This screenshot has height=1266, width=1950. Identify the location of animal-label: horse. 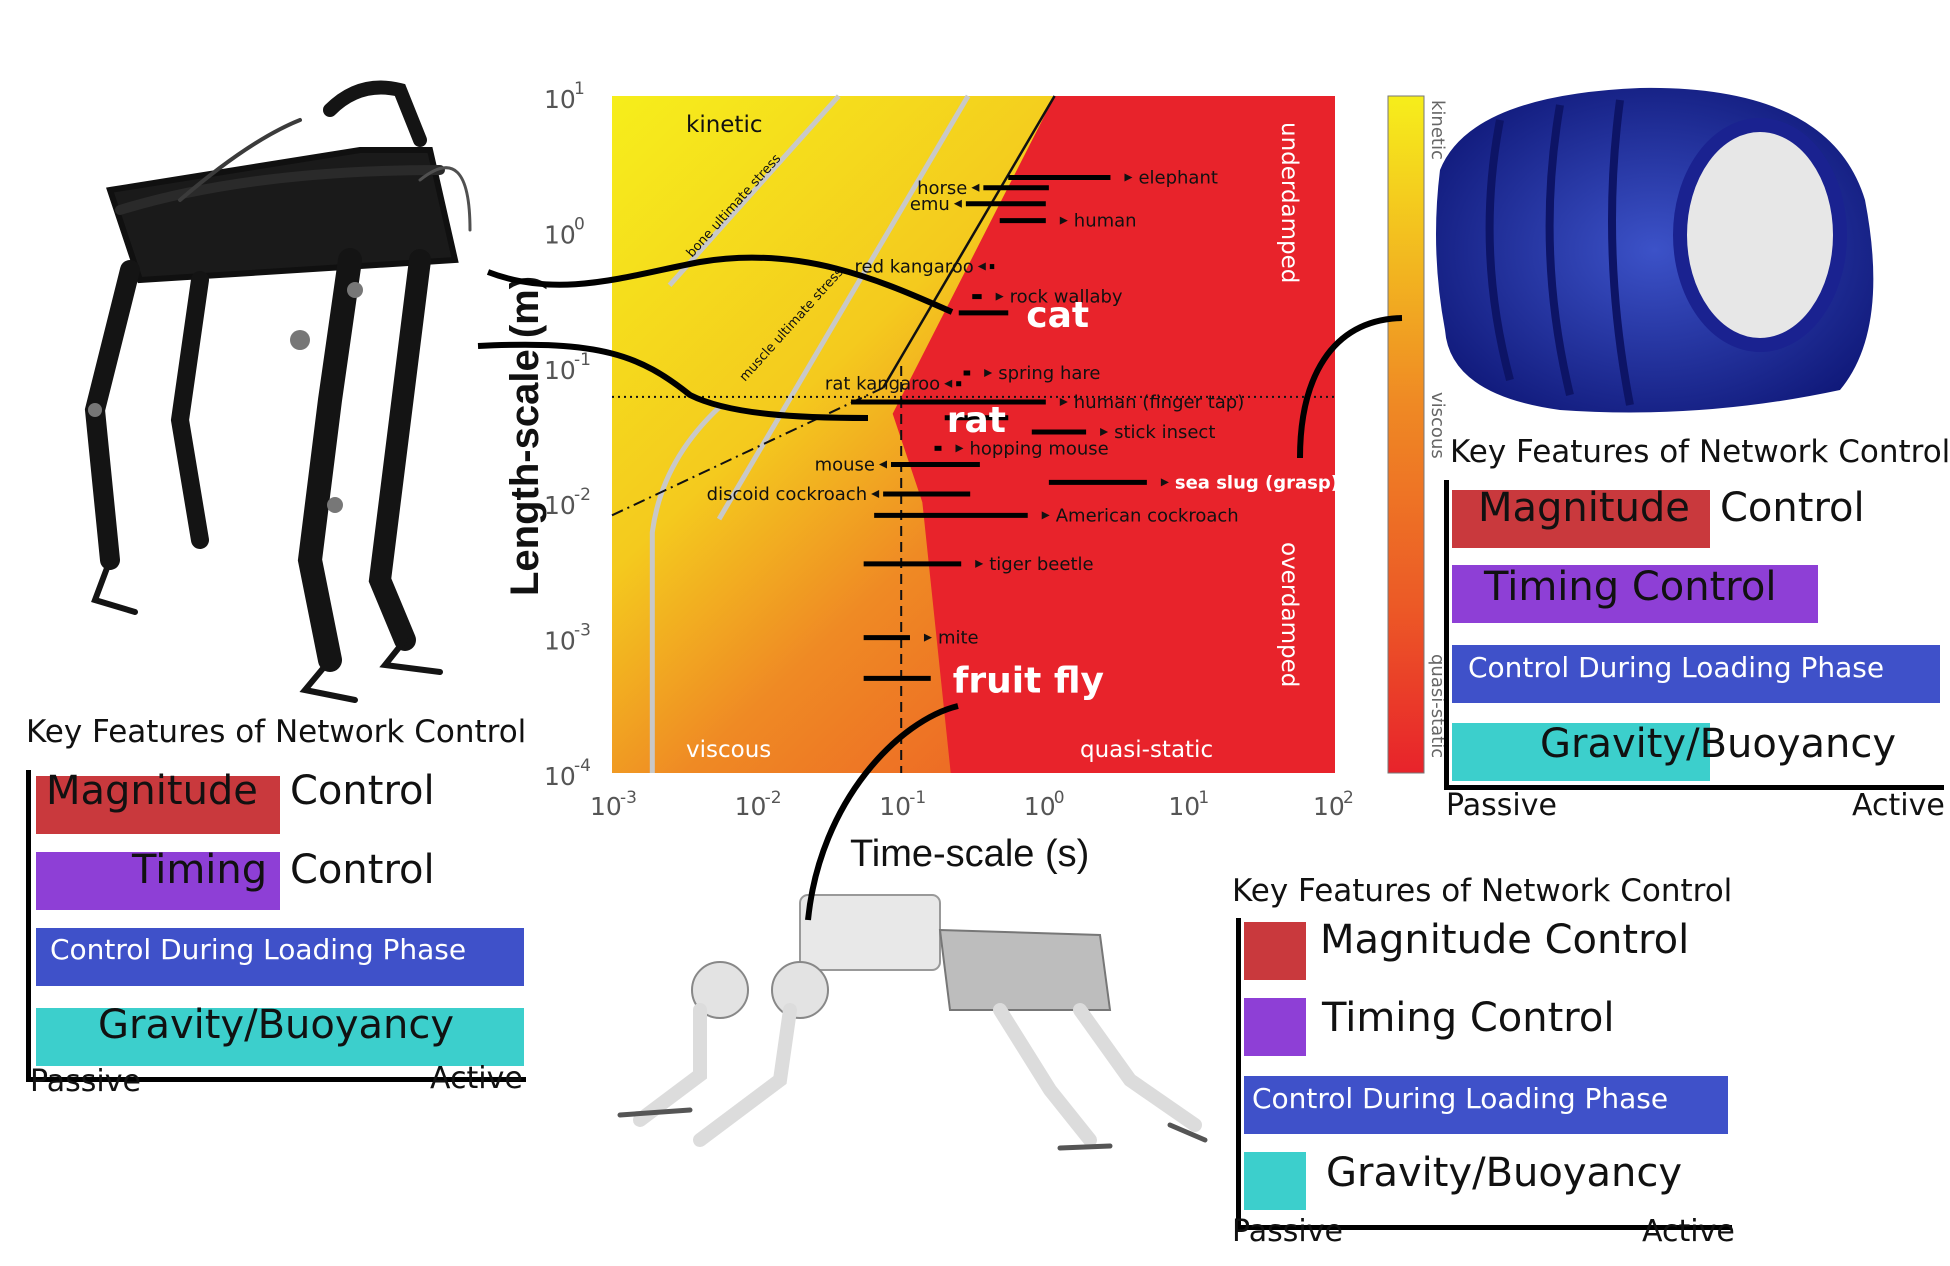
(942, 188).